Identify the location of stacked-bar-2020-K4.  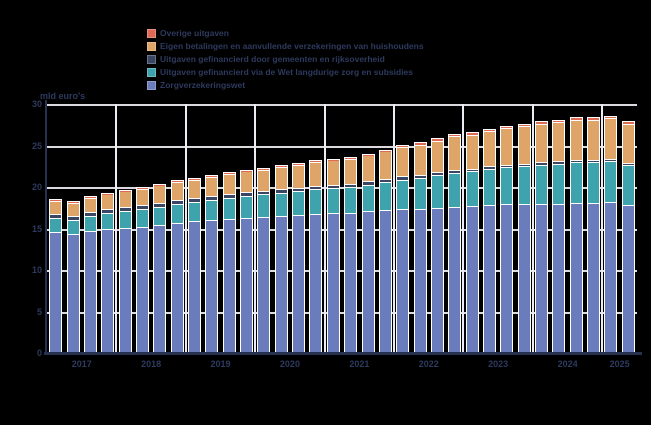
(316, 256).